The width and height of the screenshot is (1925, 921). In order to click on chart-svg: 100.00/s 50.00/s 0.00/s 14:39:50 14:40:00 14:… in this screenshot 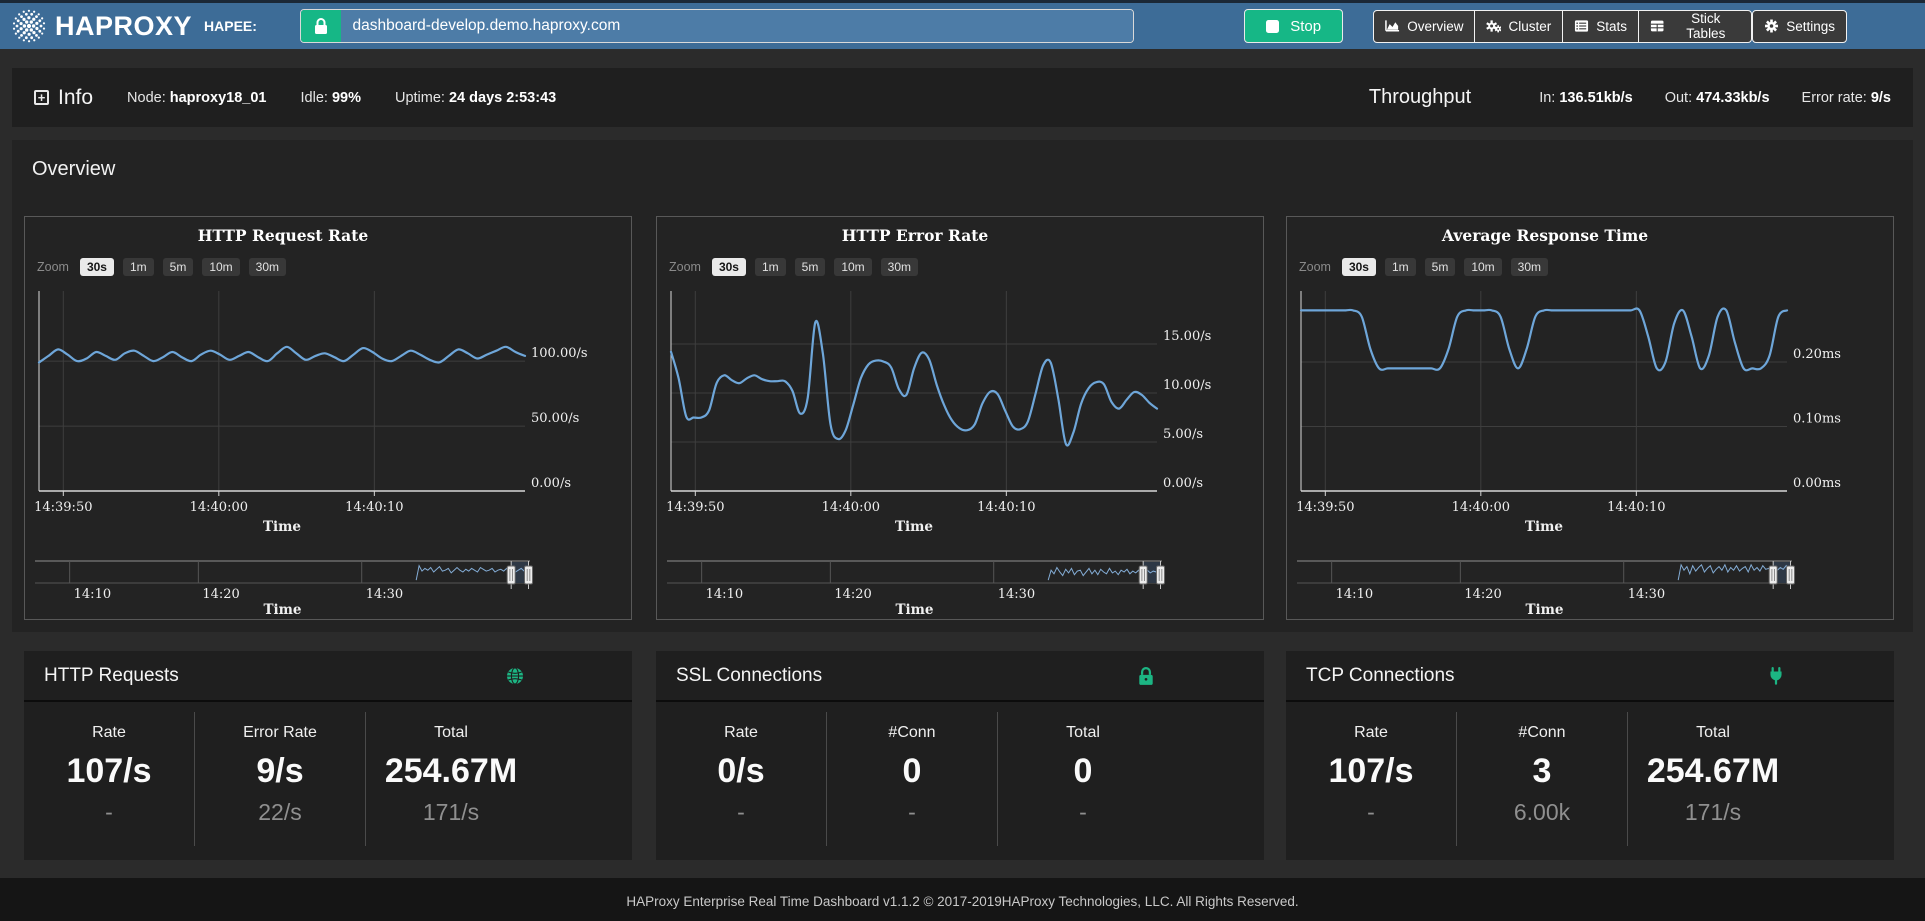, I will do `click(311, 413)`.